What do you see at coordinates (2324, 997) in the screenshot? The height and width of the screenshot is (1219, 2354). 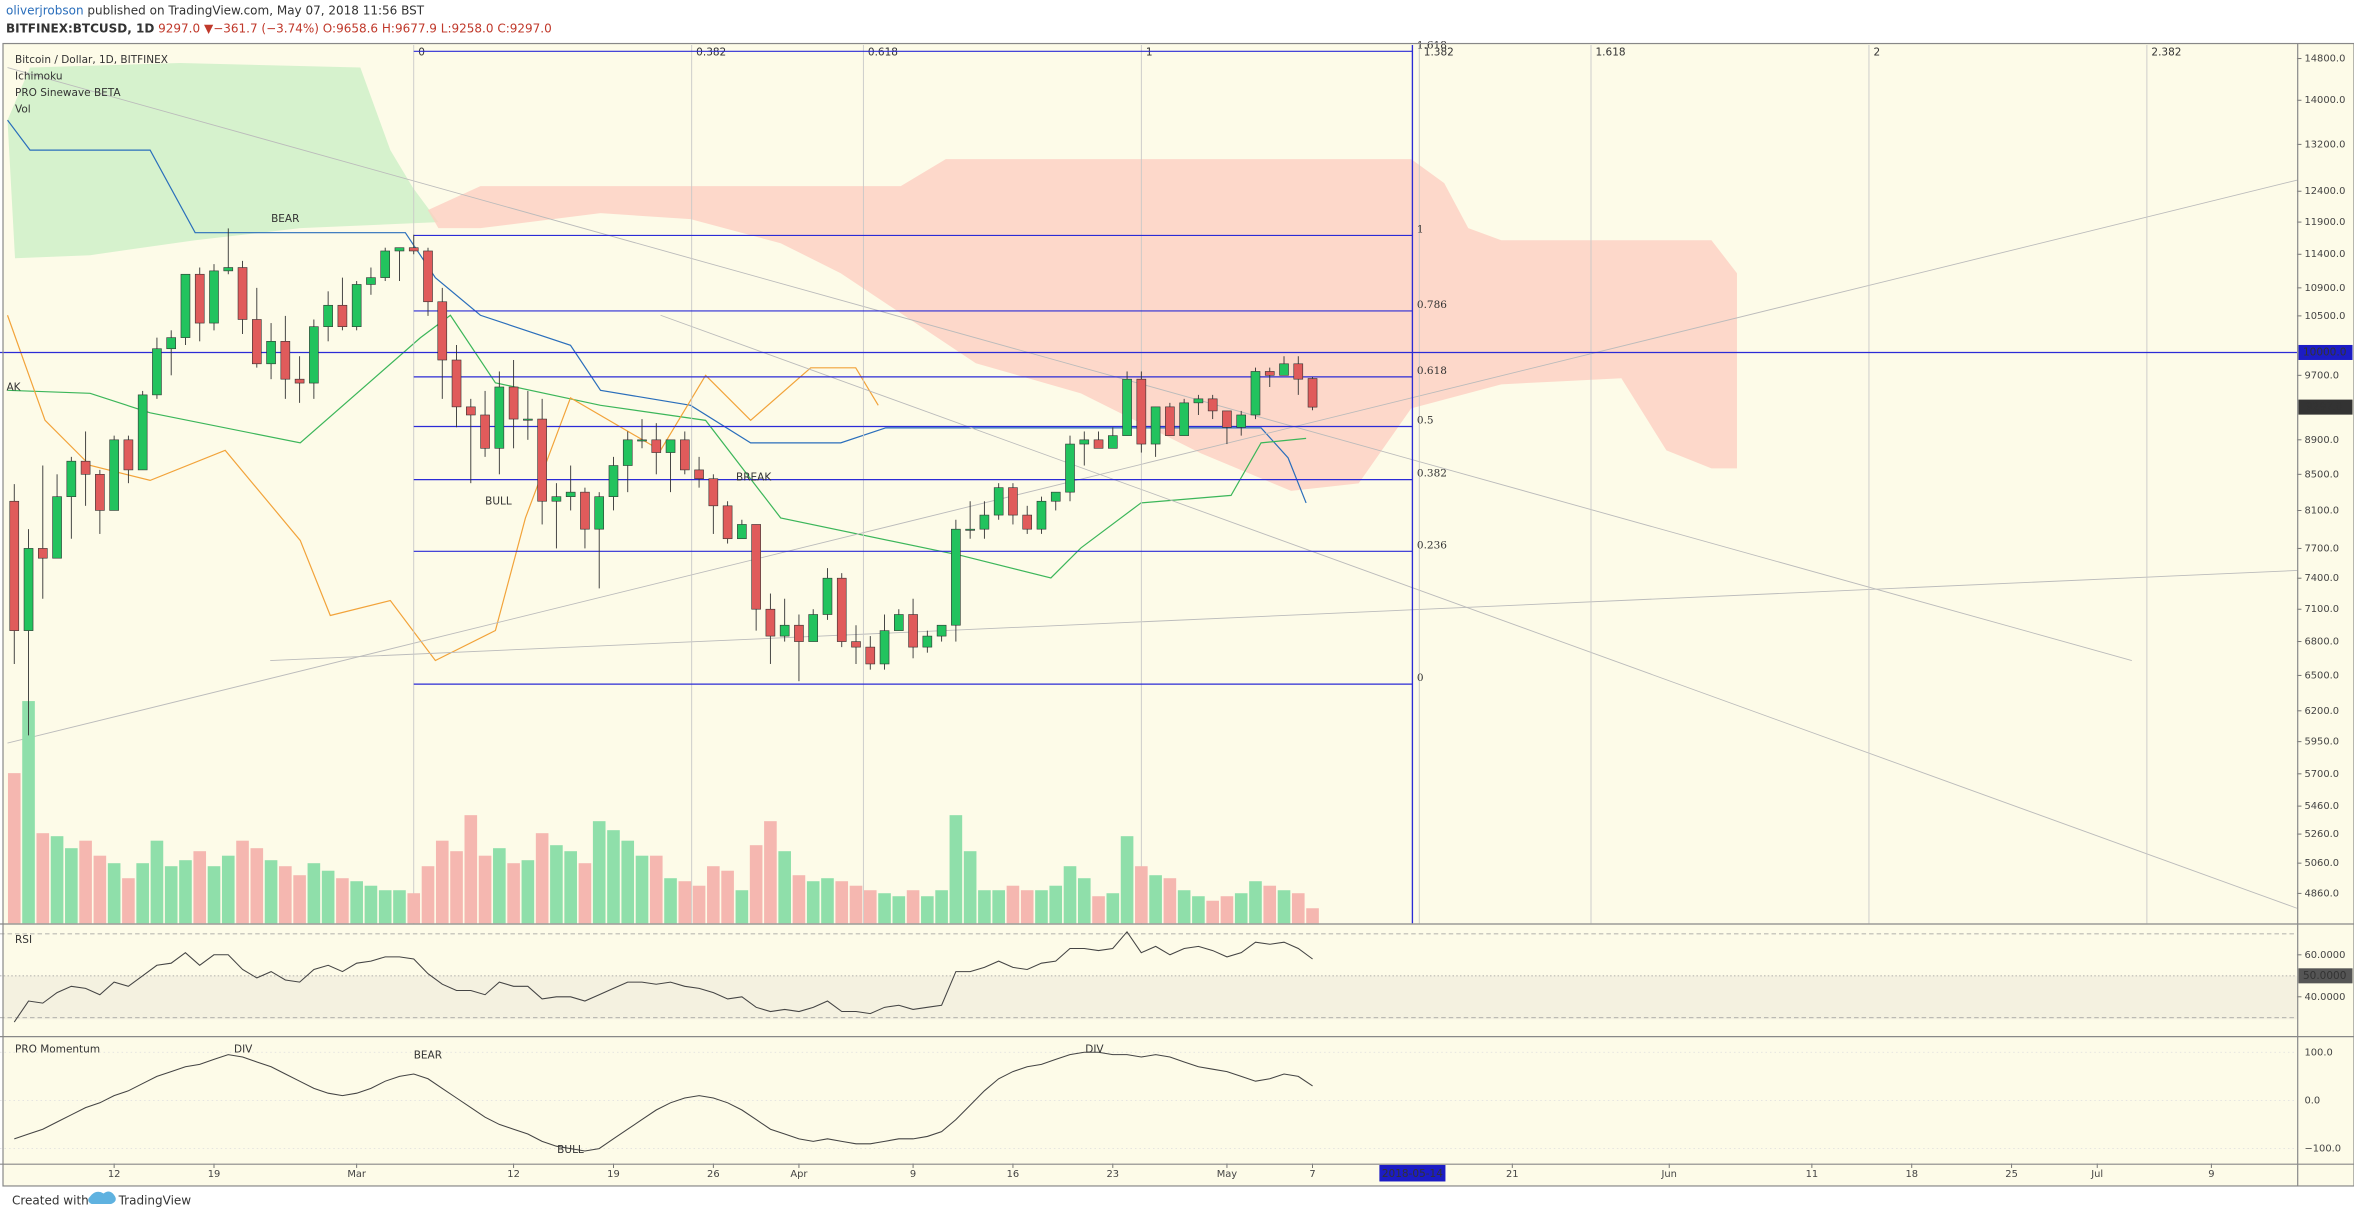 I see `y-tick-label: 40.0000` at bounding box center [2324, 997].